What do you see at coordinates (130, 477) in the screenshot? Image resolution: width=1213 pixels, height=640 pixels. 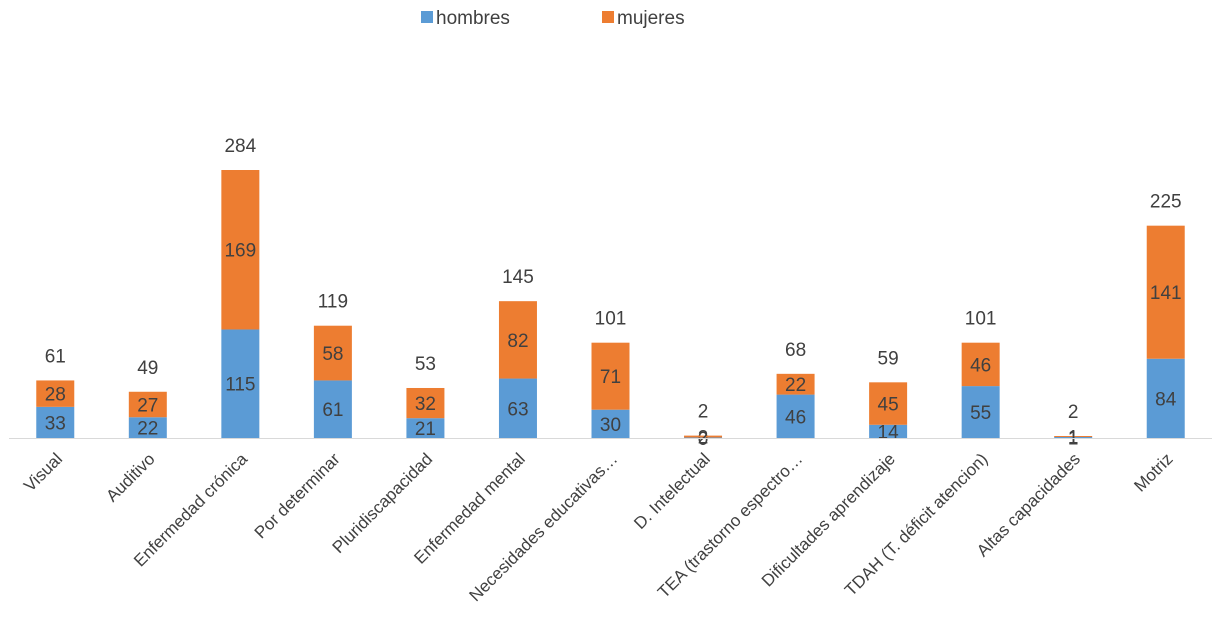 I see `category-label: Auditivo` at bounding box center [130, 477].